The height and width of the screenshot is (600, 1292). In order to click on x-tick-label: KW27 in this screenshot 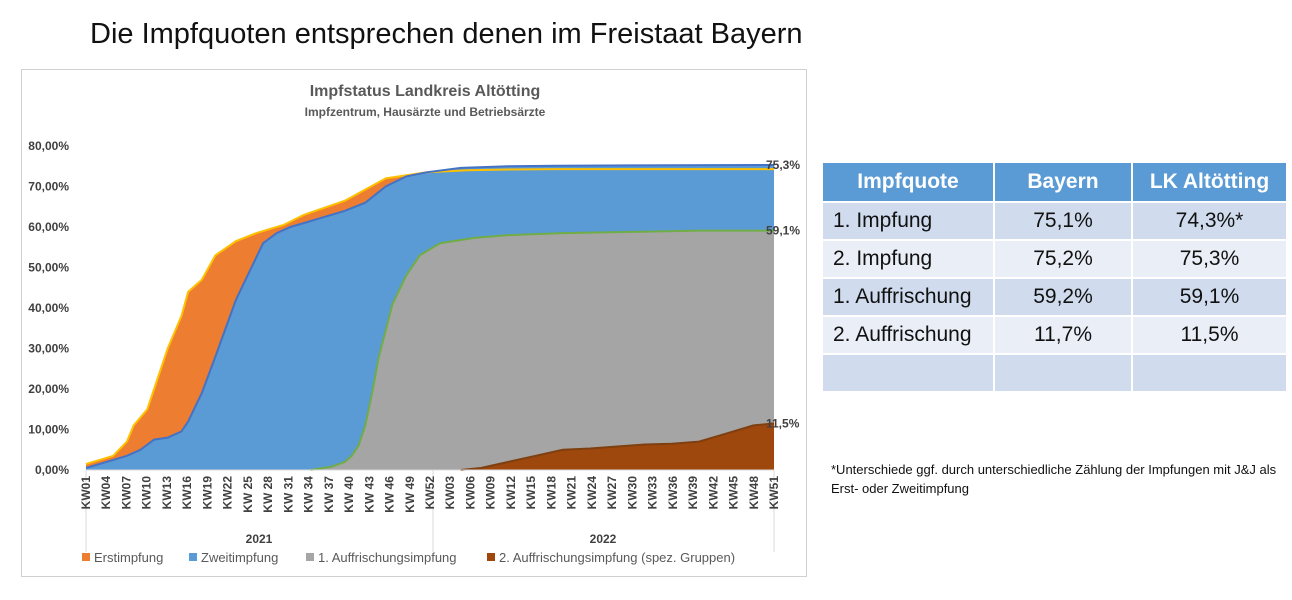, I will do `click(612, 493)`.